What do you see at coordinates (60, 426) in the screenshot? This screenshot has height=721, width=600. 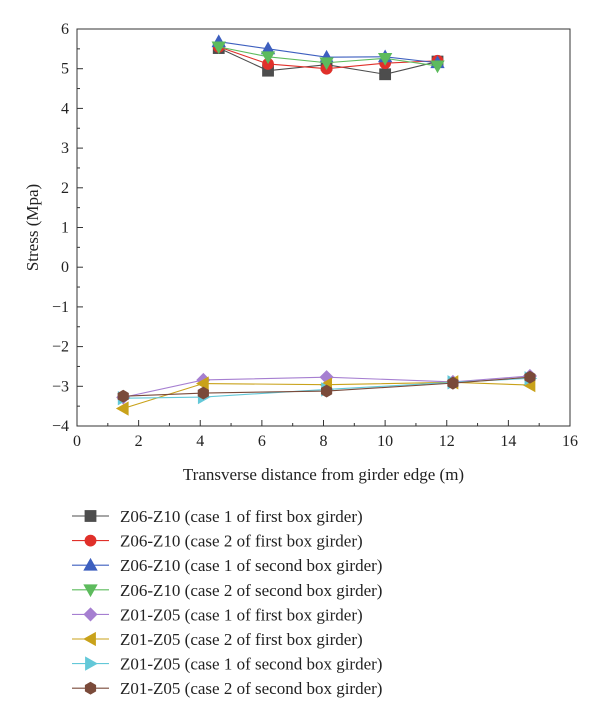 I see `y-tick-label: −4` at bounding box center [60, 426].